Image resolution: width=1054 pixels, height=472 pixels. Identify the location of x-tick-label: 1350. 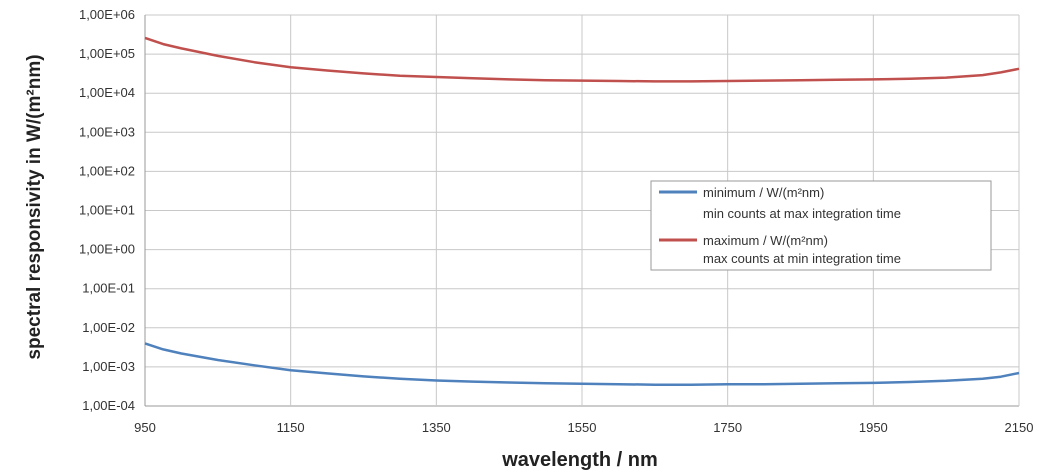
(436, 427).